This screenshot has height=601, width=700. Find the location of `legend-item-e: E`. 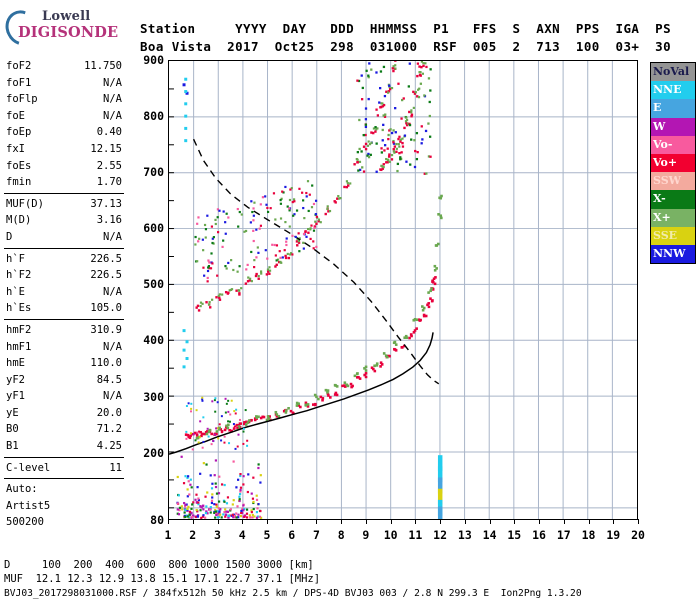

legend-item-e: E is located at coordinates (673, 108).